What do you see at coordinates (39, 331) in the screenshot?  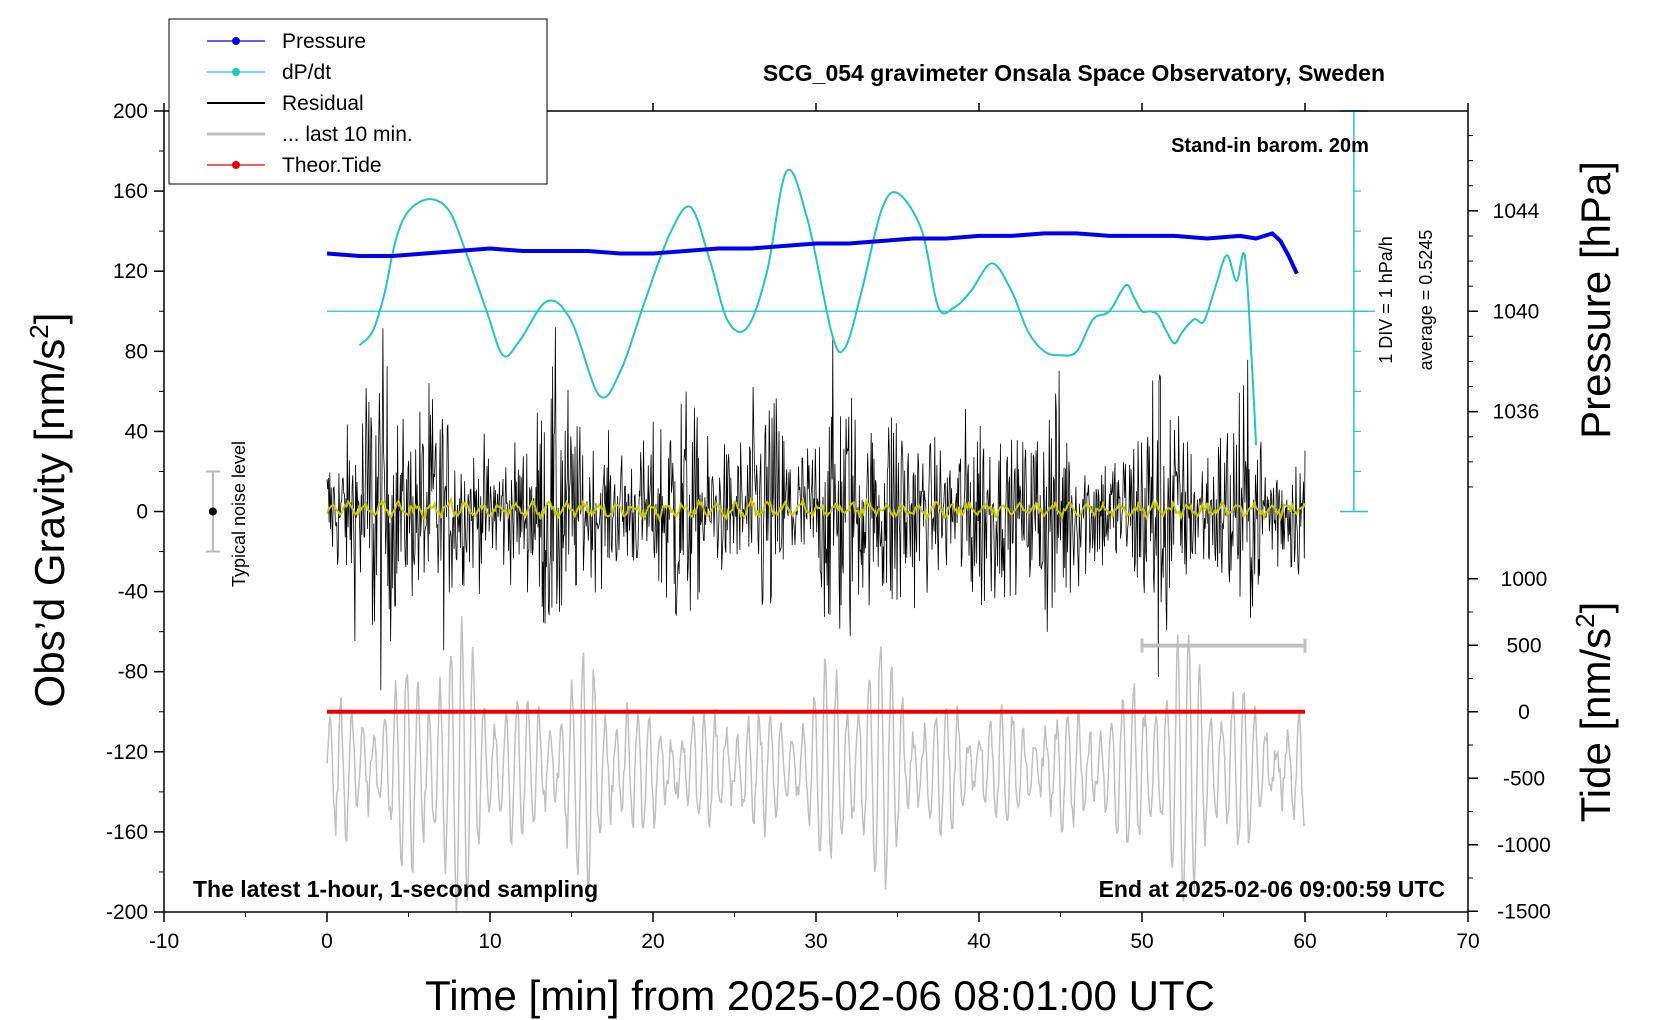 I see `y-axis-left-label-sup: 2` at bounding box center [39, 331].